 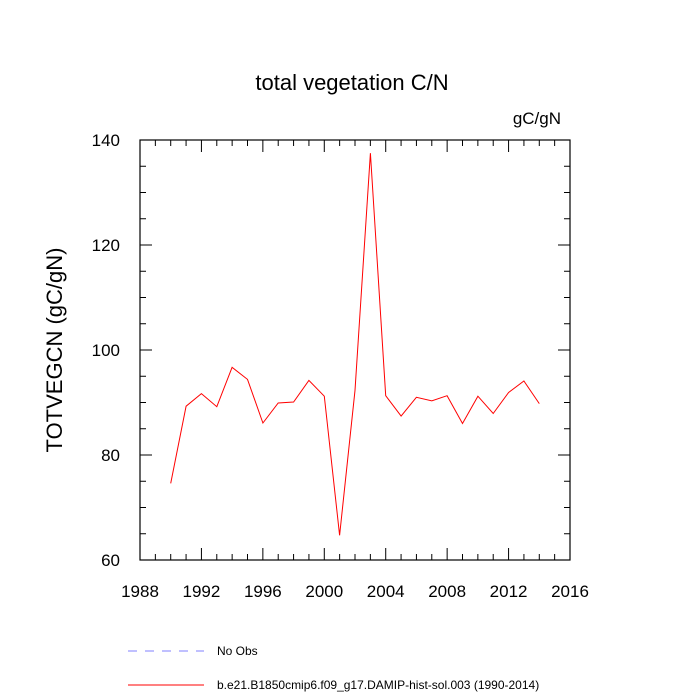 I want to click on y-tick-label: 80, so click(x=110, y=455).